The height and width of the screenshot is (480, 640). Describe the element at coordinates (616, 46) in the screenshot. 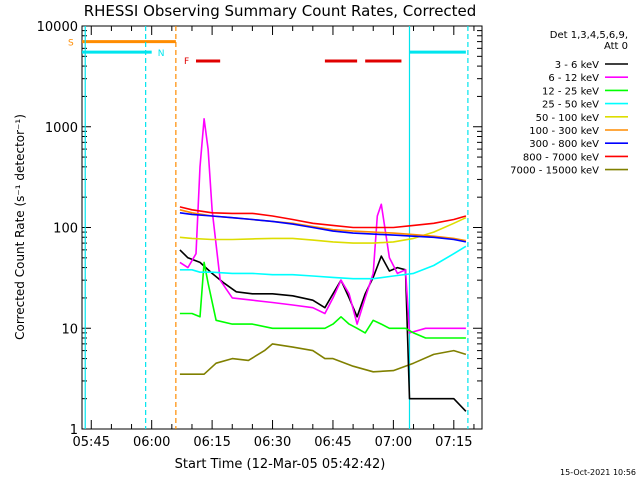

I see `legend-header-line: Att 0` at that location.